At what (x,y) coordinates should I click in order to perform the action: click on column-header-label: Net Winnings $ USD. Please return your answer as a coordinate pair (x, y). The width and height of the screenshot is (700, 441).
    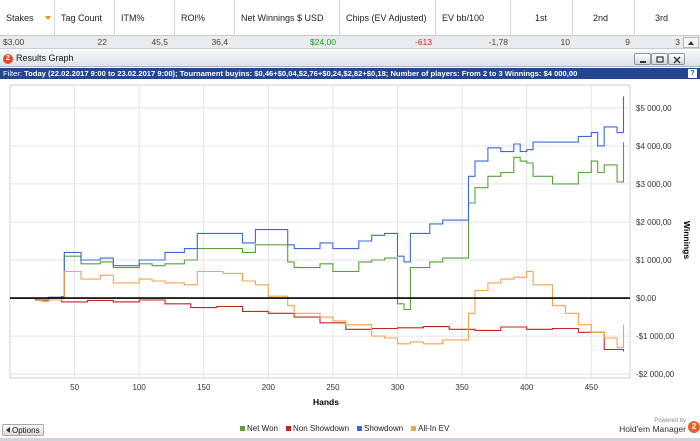
    Looking at the image, I should click on (282, 18).